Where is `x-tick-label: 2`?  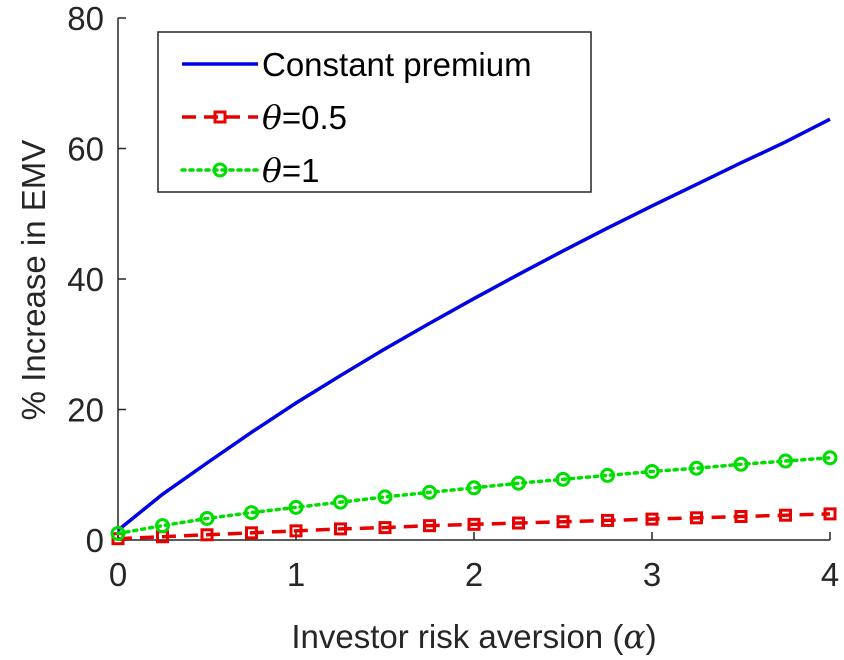
x-tick-label: 2 is located at coordinates (474, 574).